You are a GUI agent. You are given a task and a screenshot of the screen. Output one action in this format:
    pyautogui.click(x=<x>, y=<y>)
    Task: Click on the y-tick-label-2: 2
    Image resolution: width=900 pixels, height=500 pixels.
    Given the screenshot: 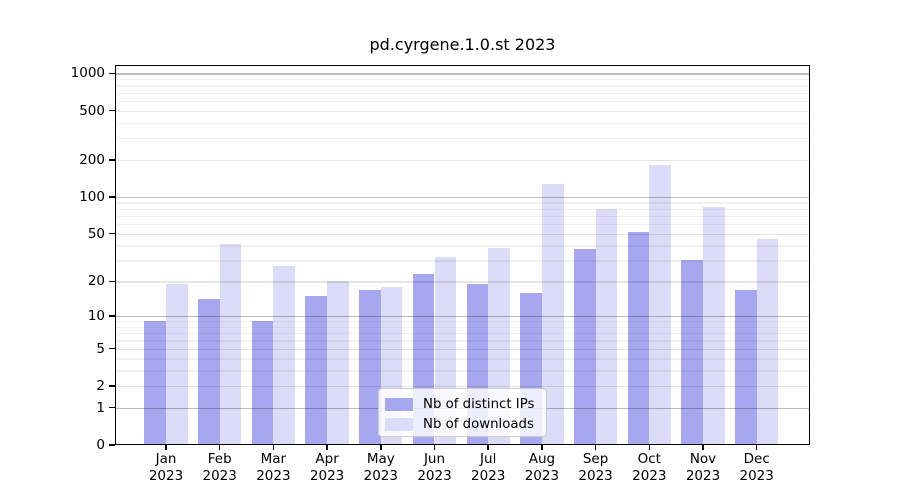 What is the action you would take?
    pyautogui.click(x=100, y=385)
    